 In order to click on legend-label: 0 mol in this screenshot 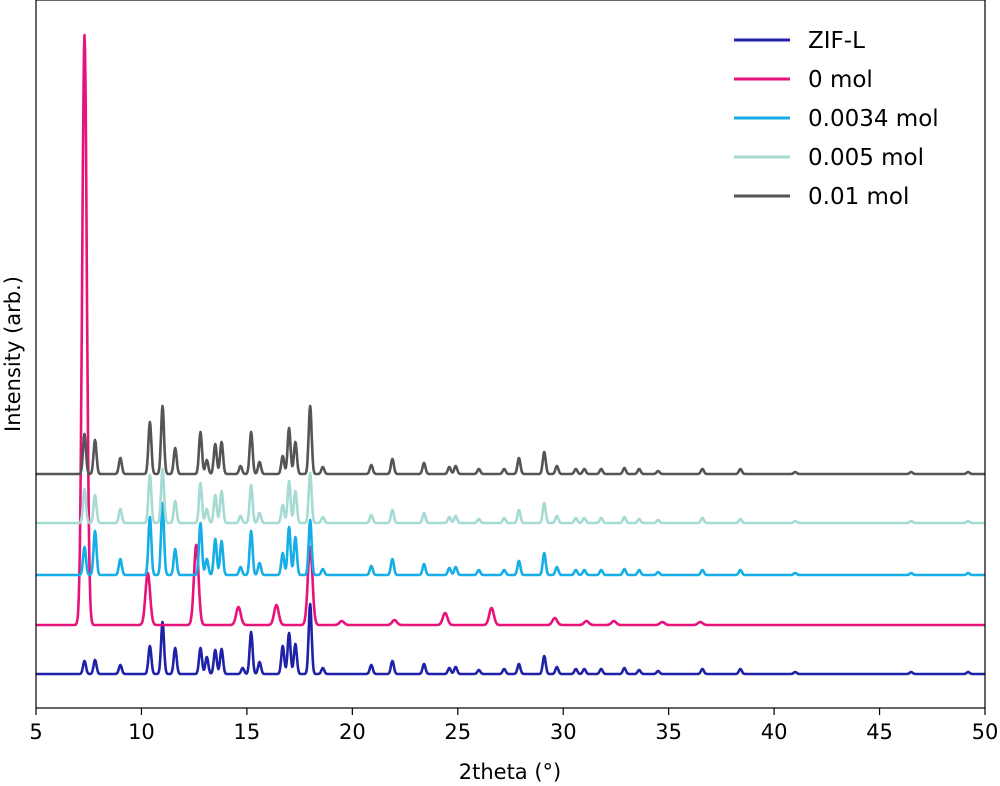, I will do `click(840, 80)`.